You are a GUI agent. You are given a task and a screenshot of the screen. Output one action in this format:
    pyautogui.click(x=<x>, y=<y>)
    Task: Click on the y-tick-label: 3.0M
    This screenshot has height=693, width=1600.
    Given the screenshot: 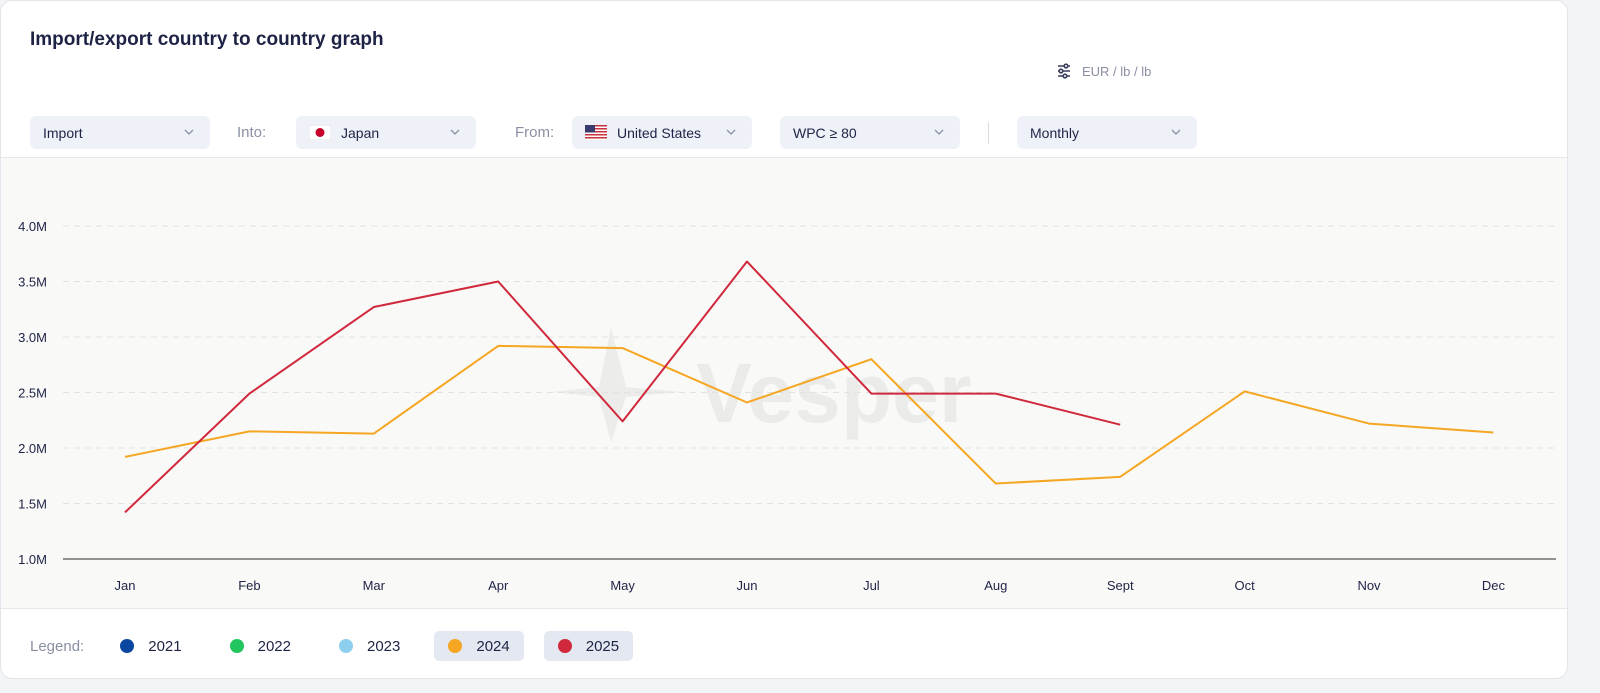 What is the action you would take?
    pyautogui.click(x=32, y=337)
    